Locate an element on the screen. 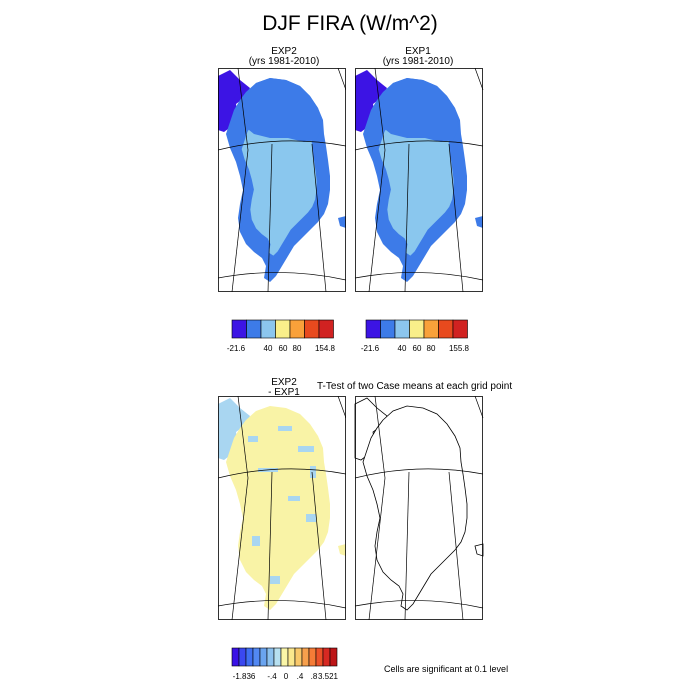 The image size is (700, 700). greenland-landmass is located at coordinates (415, 508).